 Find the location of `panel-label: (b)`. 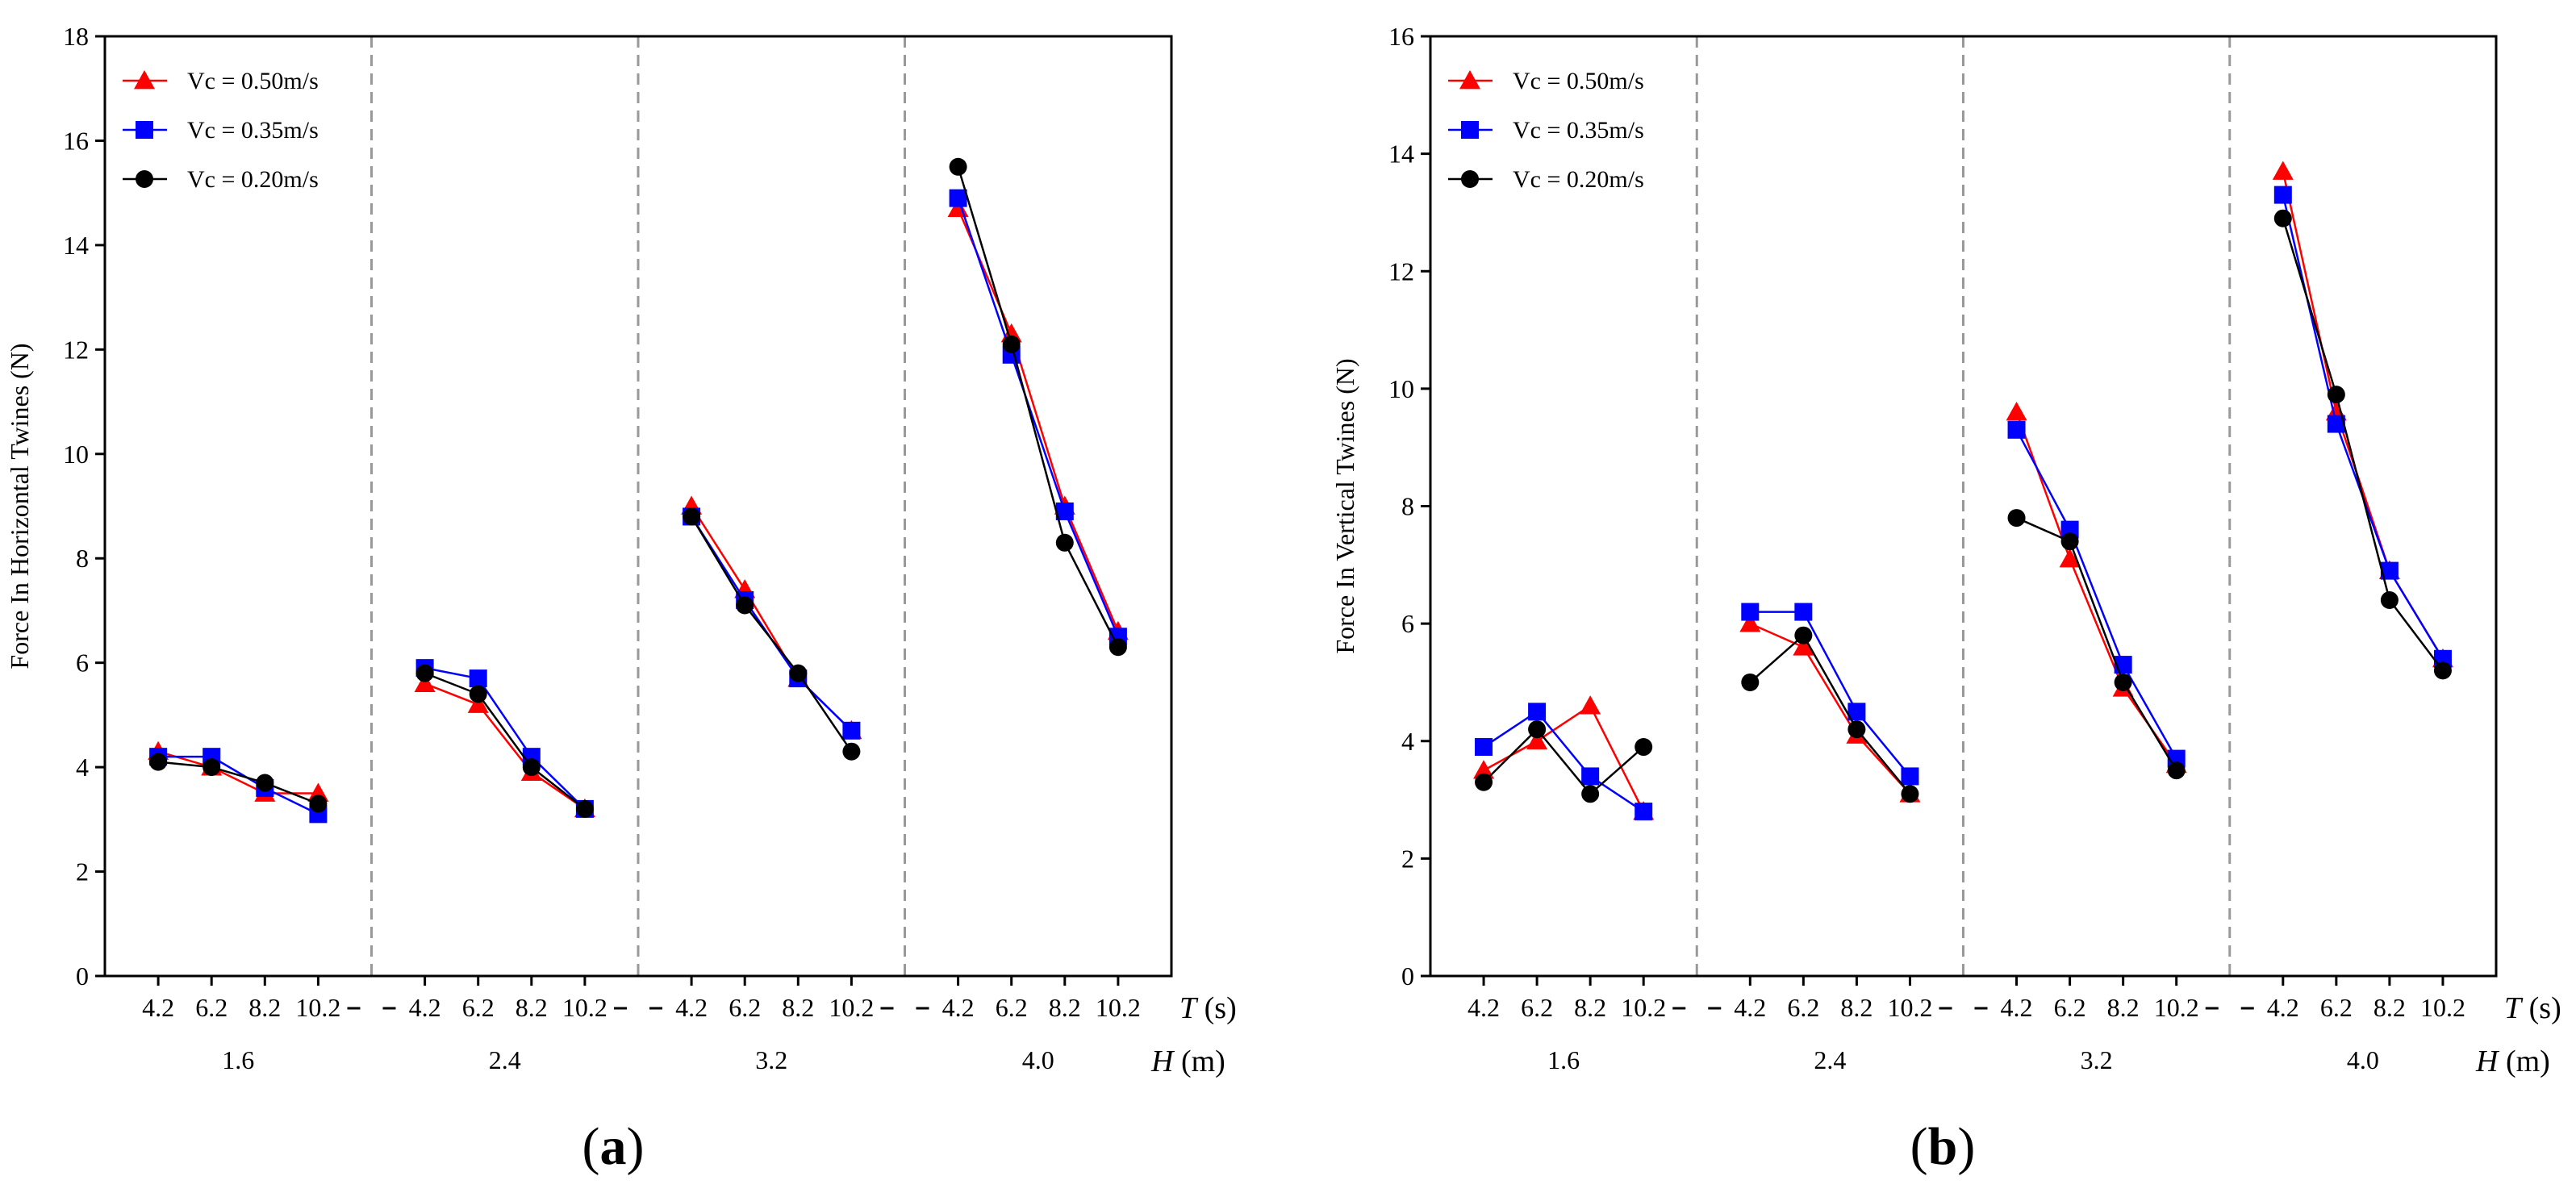

panel-label: (b) is located at coordinates (1943, 1146).